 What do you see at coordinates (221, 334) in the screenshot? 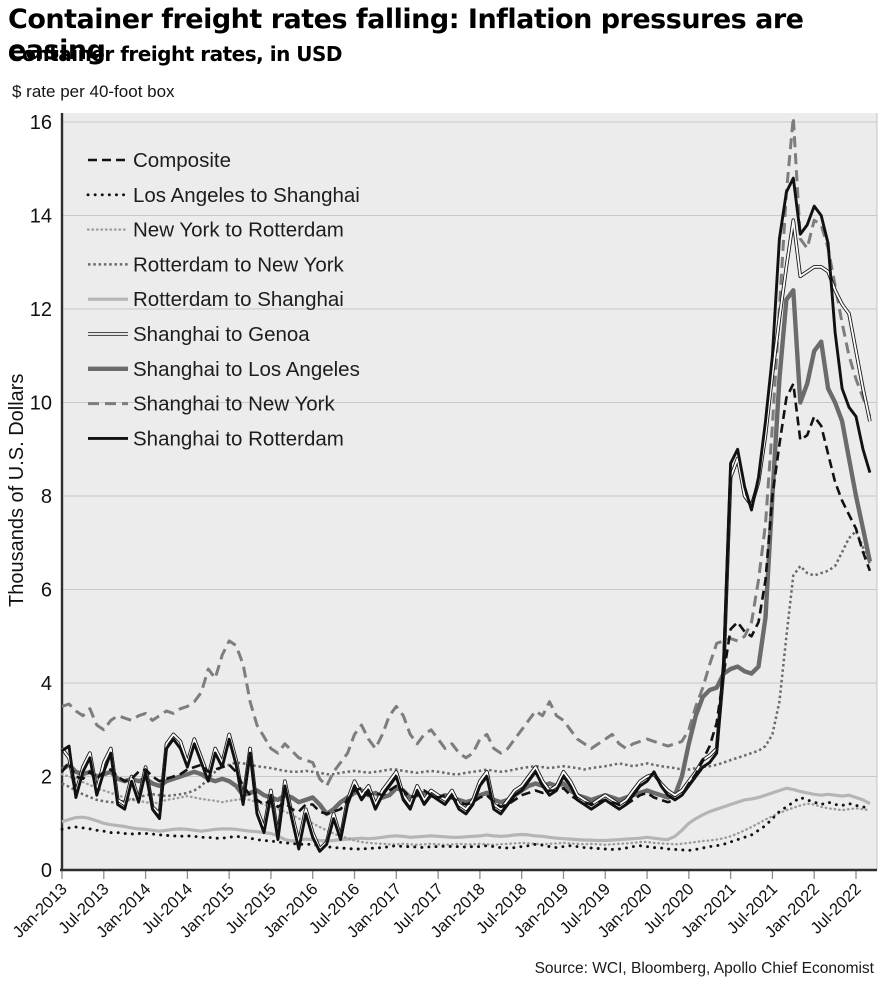
I see `legend-label-shanghai-genoa: Shanghai to Genoa` at bounding box center [221, 334].